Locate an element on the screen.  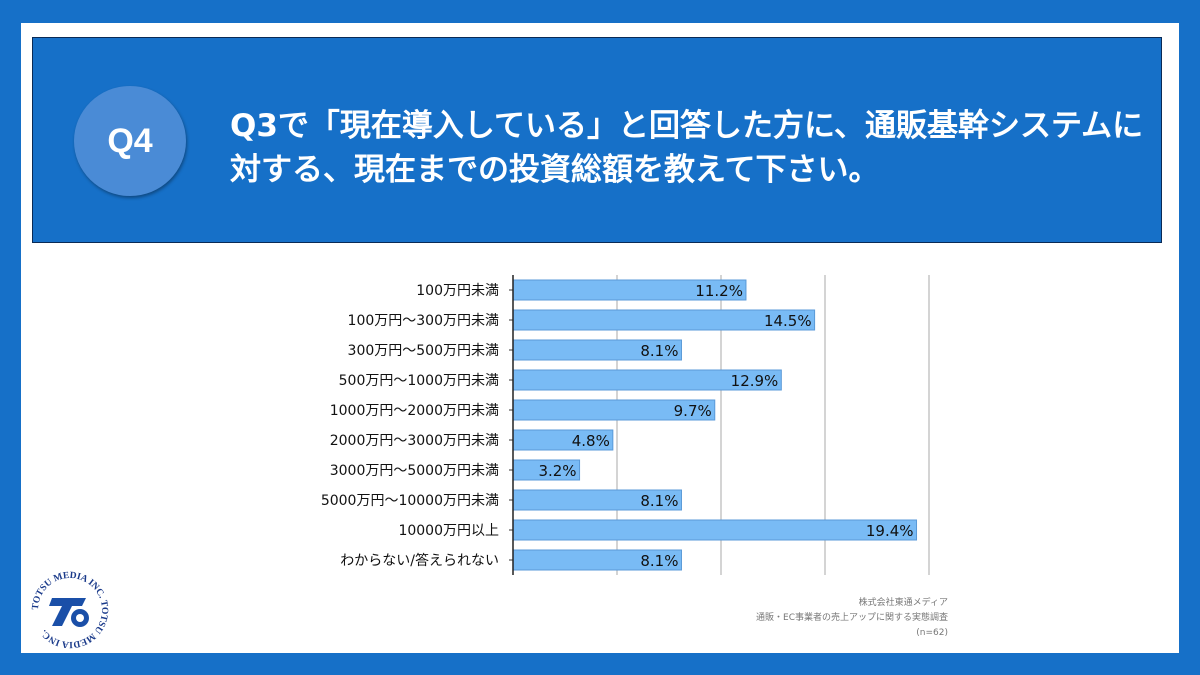
bar is located at coordinates (715, 530).